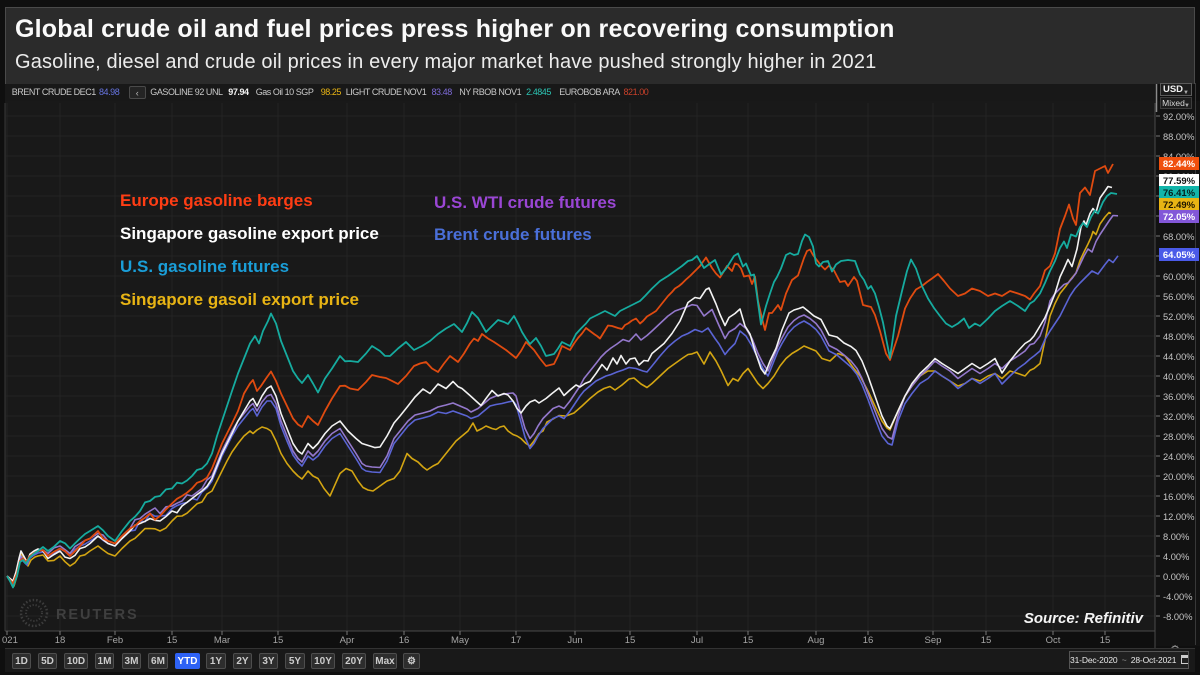  What do you see at coordinates (460, 640) in the screenshot?
I see `svg-text: May` at bounding box center [460, 640].